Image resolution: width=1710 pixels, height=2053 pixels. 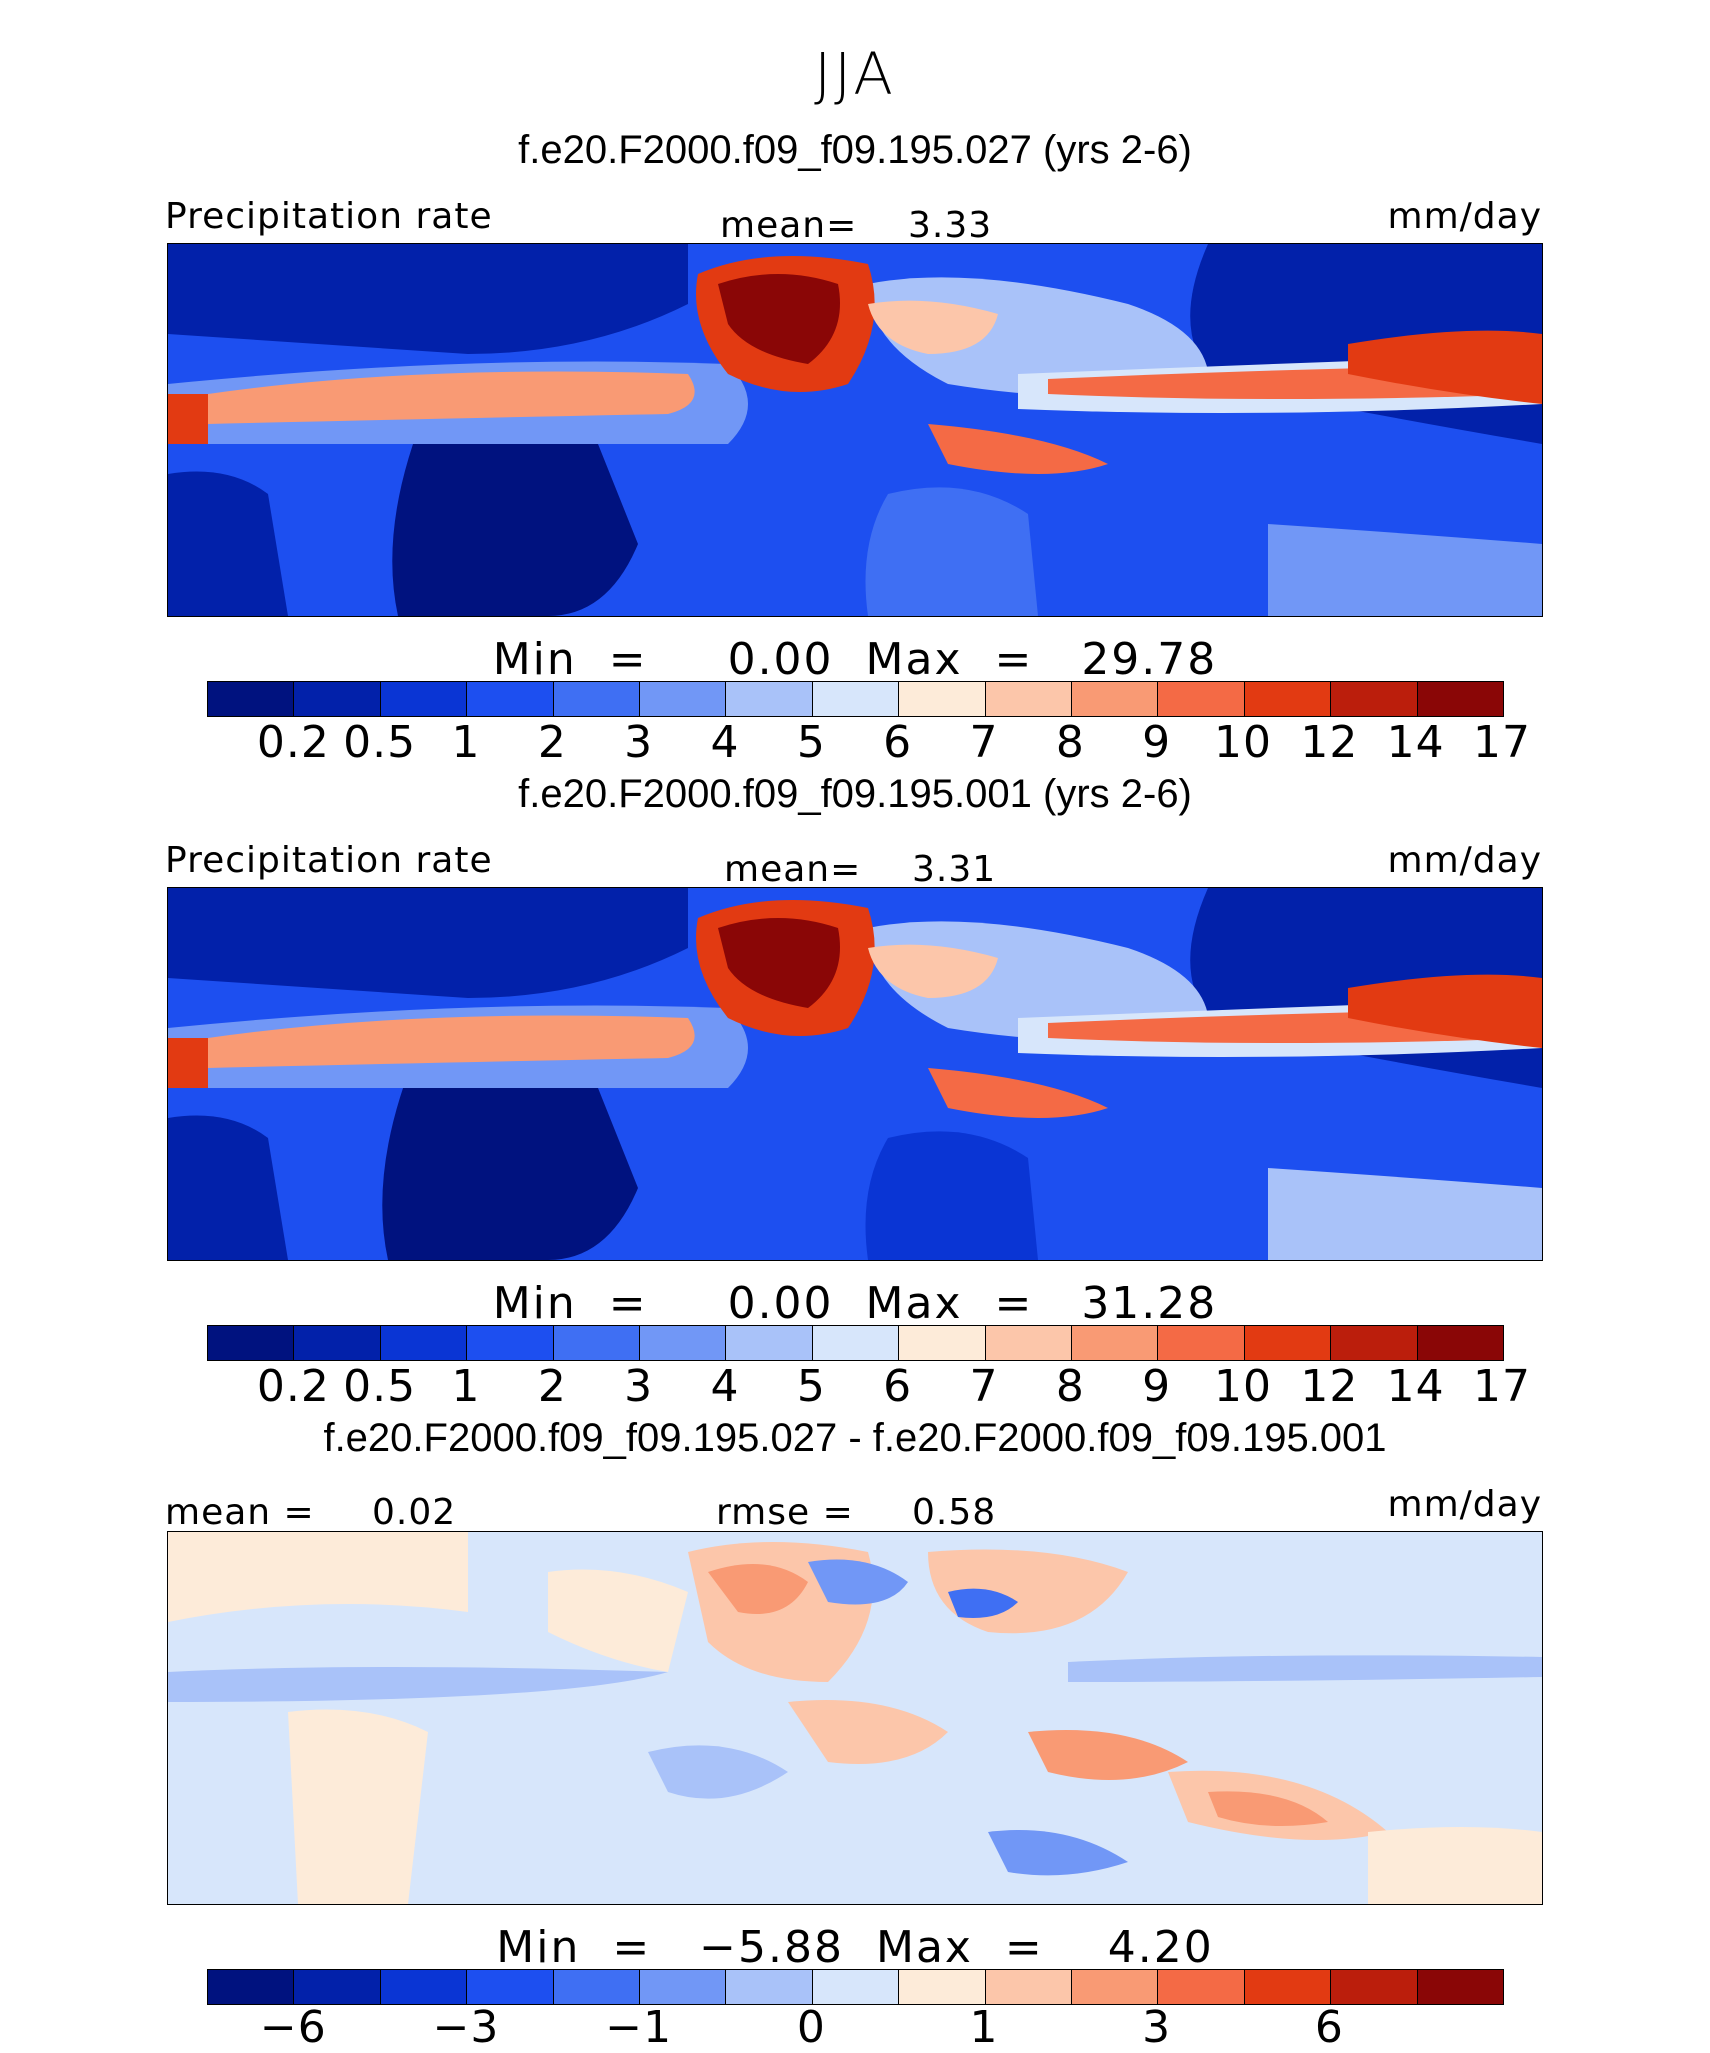 I want to click on panel2-minmax: Min = 0.00 Max = 31.28, so click(x=855, y=1303).